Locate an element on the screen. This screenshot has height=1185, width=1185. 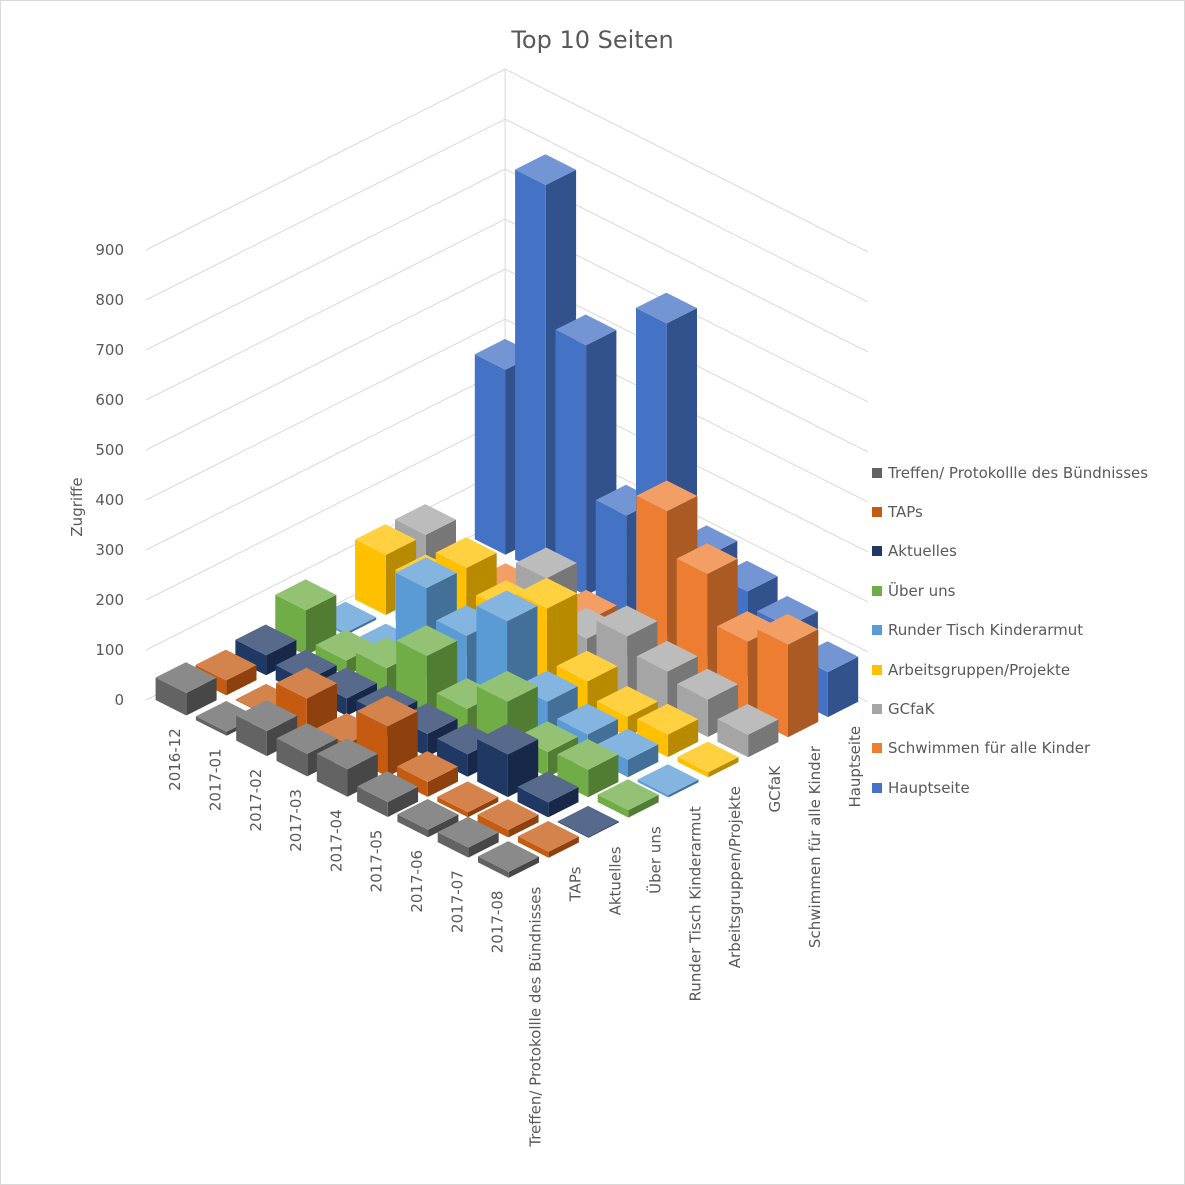
y-tick-label: 200 is located at coordinates (109, 600).